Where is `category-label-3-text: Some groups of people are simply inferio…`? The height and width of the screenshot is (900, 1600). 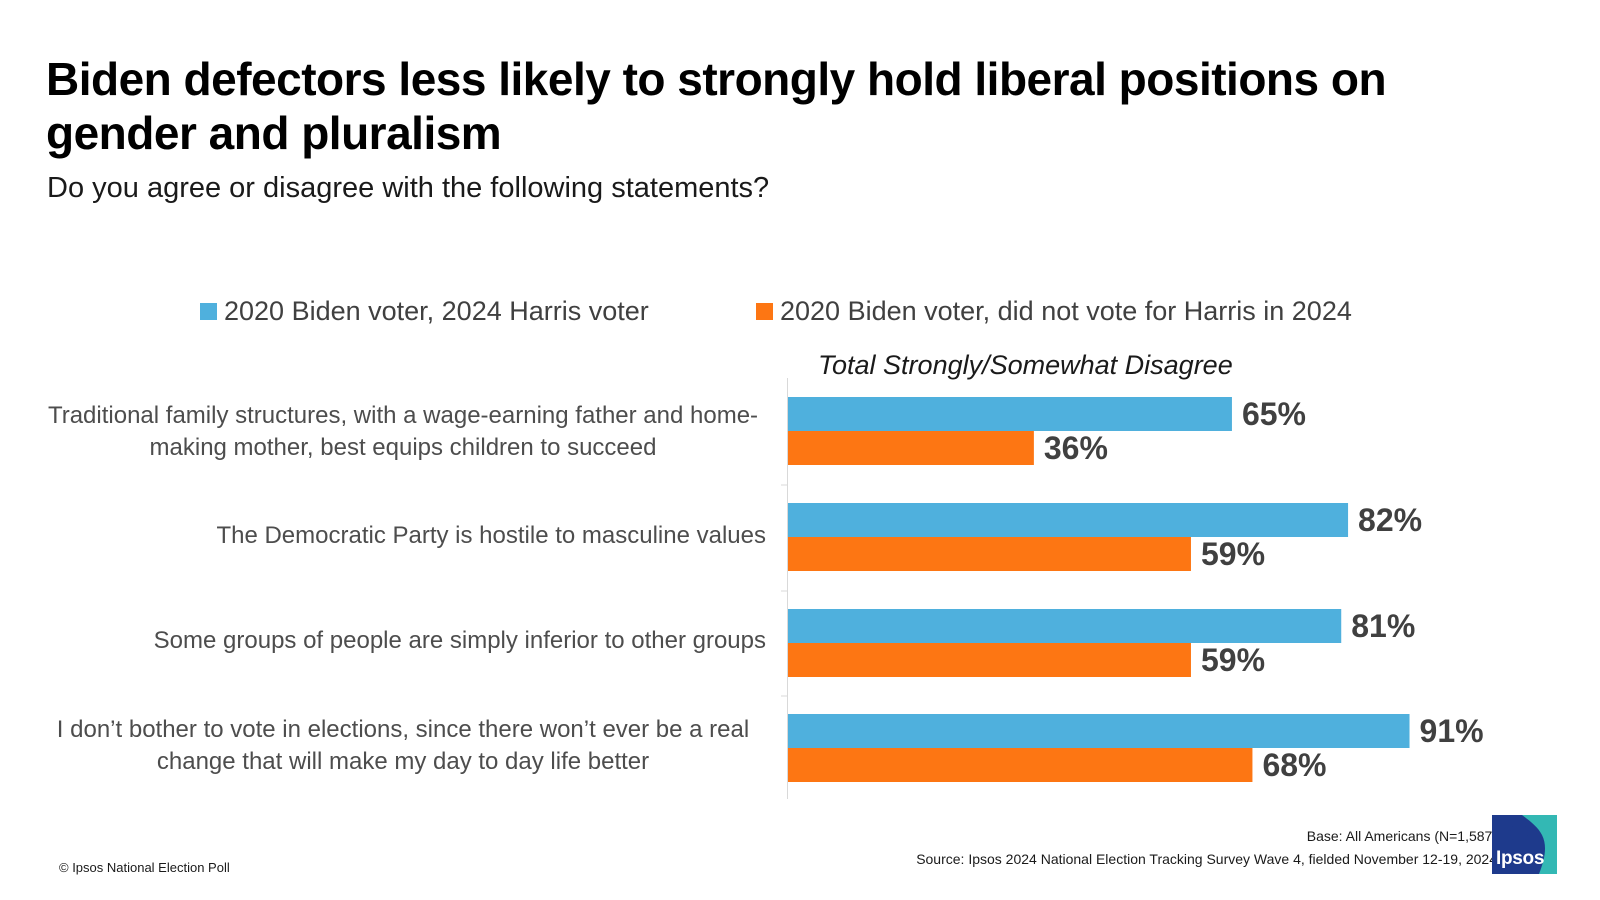
category-label-3-text: Some groups of people are simply inferio… is located at coordinates (459, 640).